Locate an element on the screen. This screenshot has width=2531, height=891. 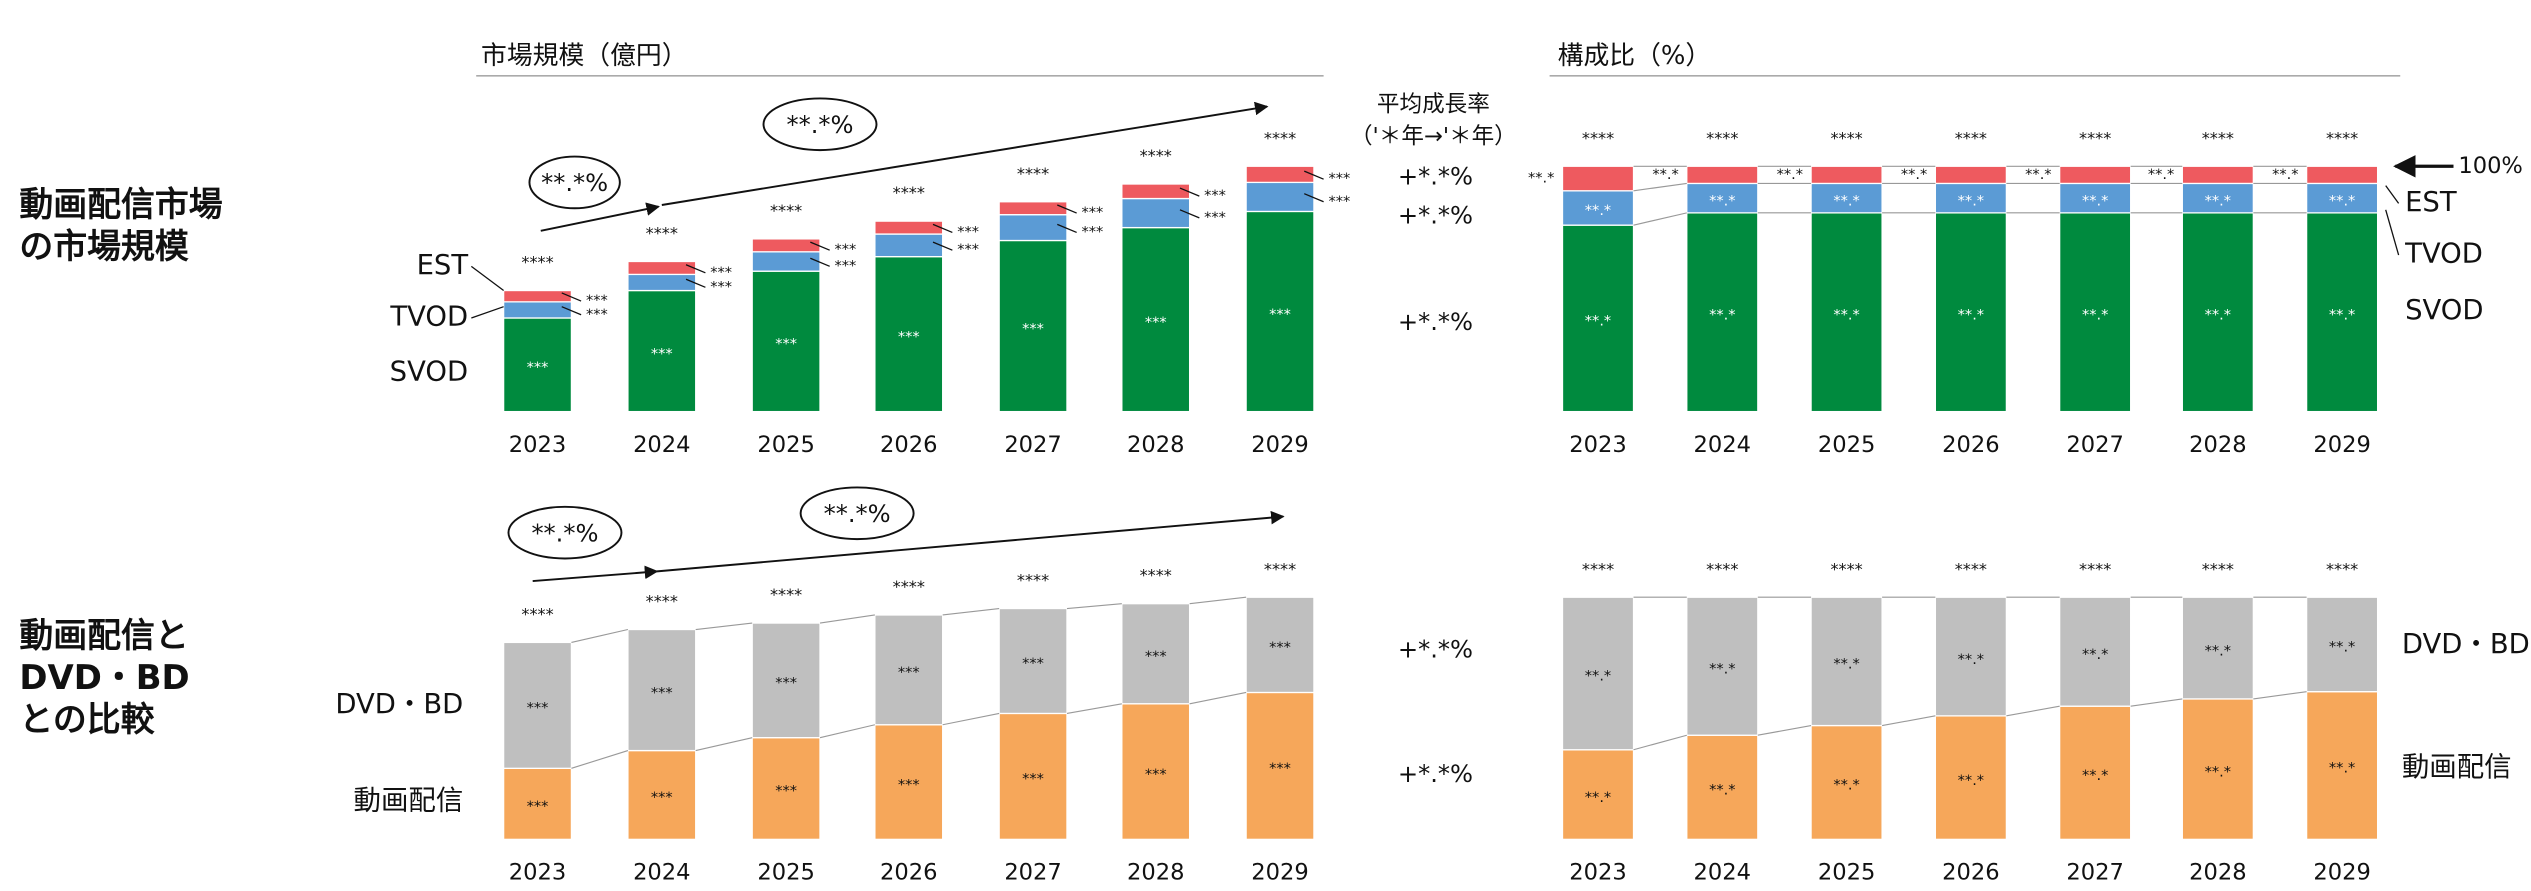
growth-rate: +*.*% is located at coordinates (1435, 649).